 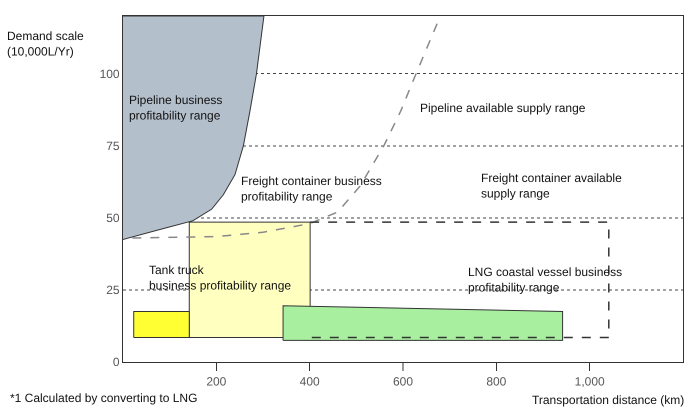 What do you see at coordinates (551, 186) in the screenshot?
I see `annotation: Freight container available supply range` at bounding box center [551, 186].